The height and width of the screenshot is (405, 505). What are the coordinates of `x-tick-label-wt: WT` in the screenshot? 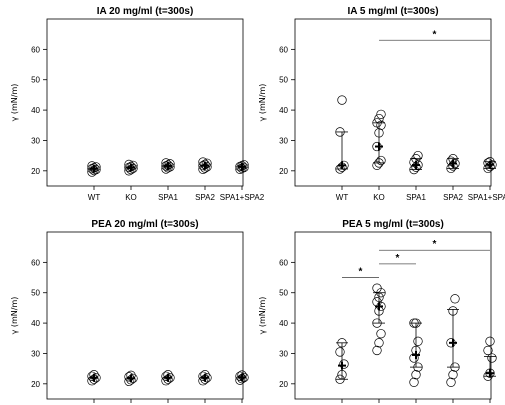 It's located at (94, 197).